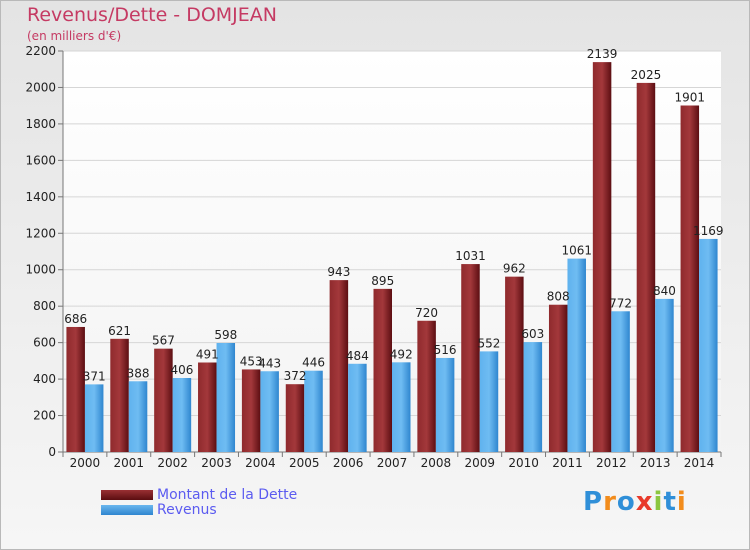  What do you see at coordinates (348, 463) in the screenshot?
I see `x-tick-label: 2006` at bounding box center [348, 463].